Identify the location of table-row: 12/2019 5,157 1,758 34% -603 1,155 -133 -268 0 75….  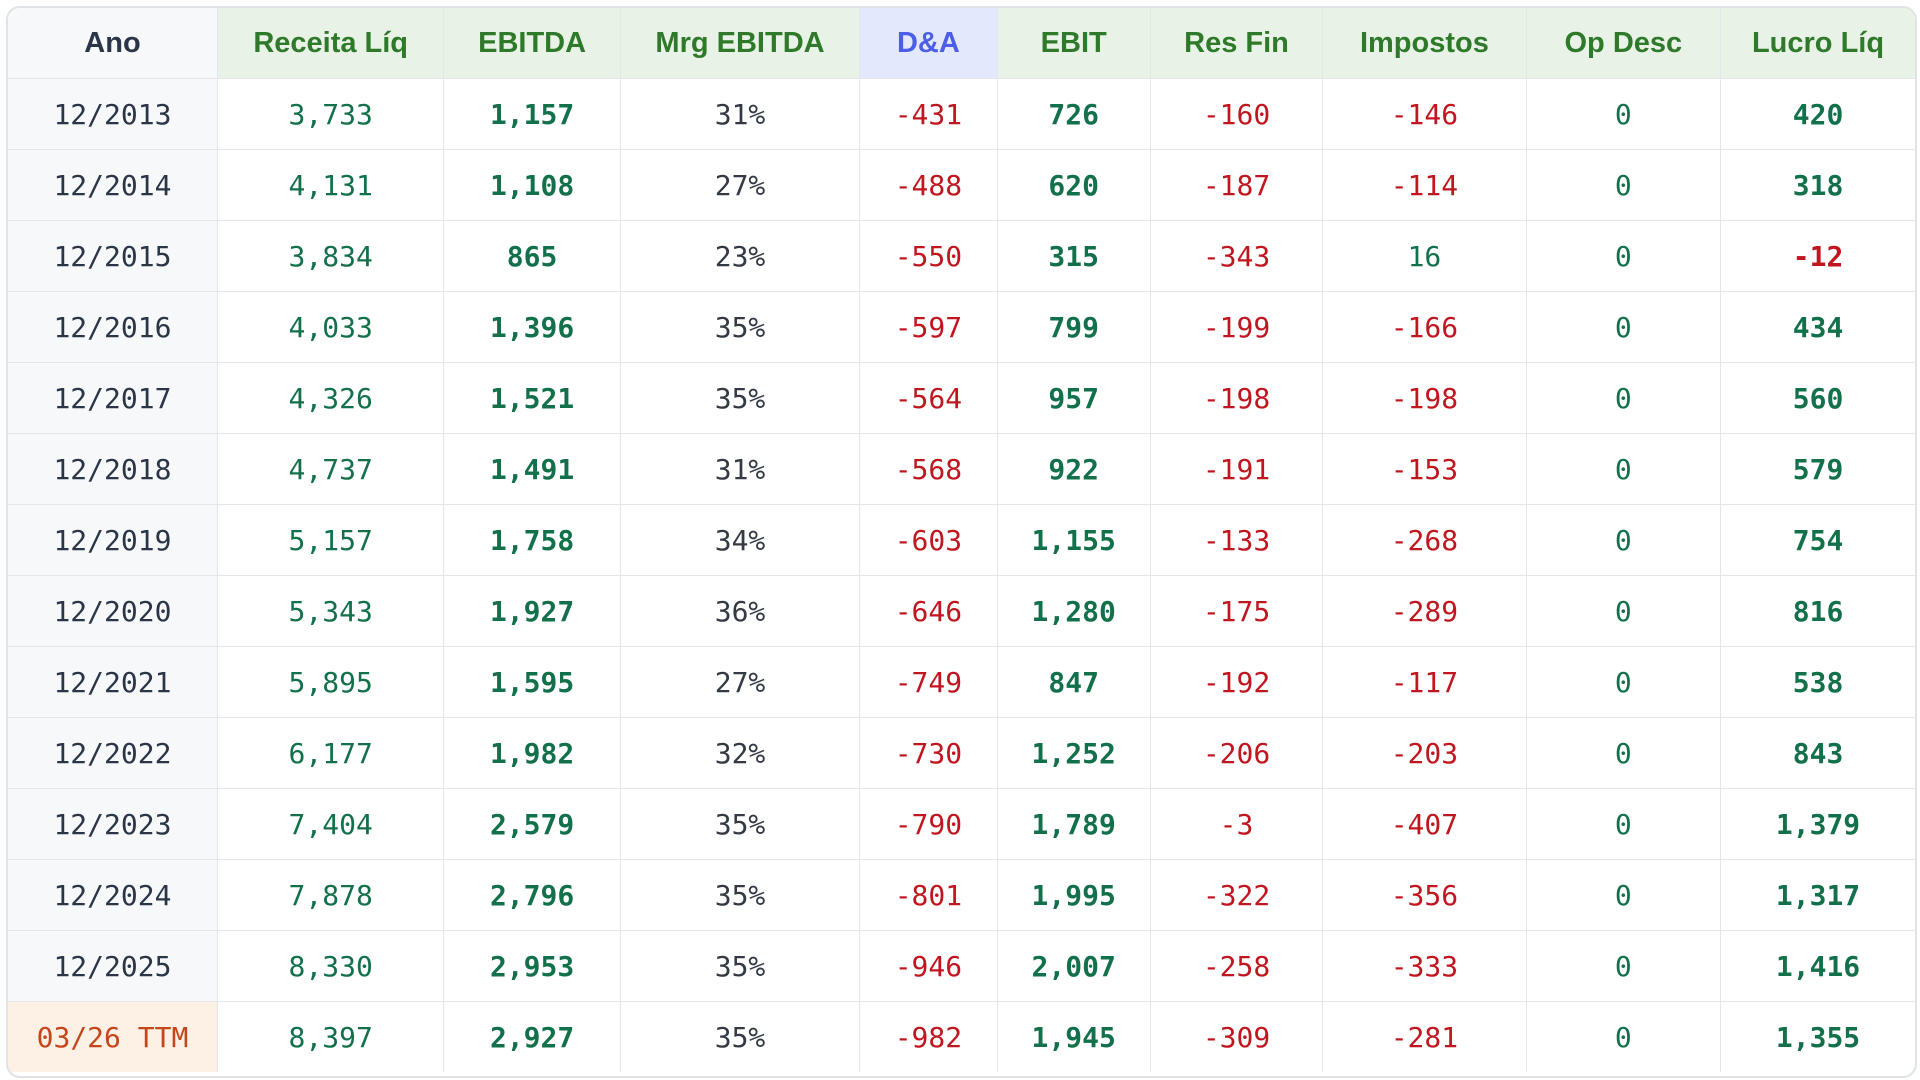
(961, 540).